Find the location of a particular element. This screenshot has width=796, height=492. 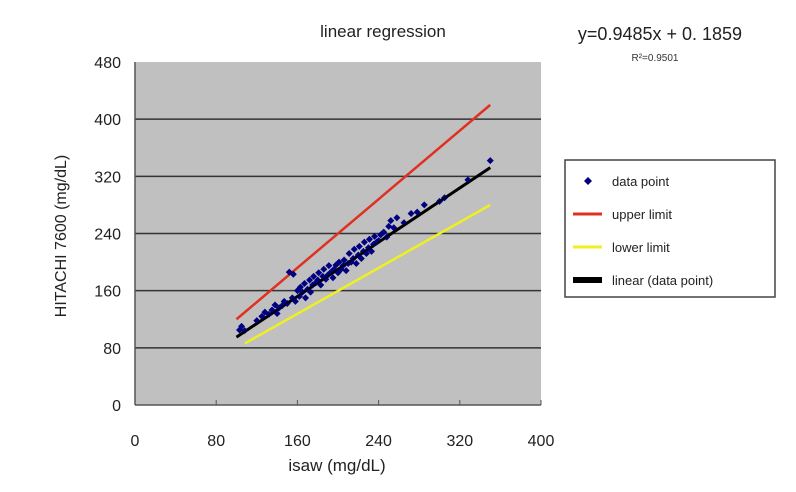

x-tick-label: 320 is located at coordinates (459, 441).